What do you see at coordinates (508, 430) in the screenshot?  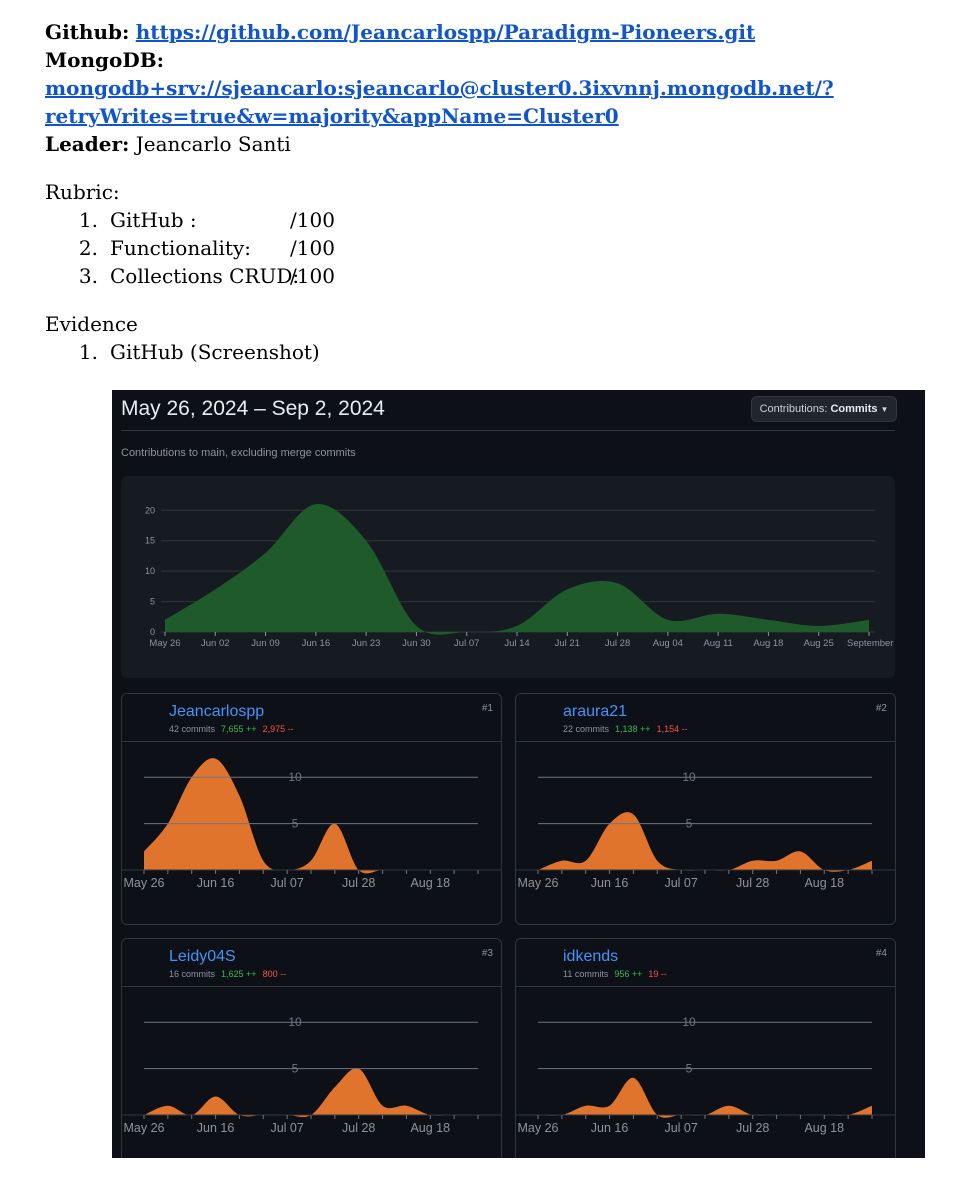 I see `header-divider` at bounding box center [508, 430].